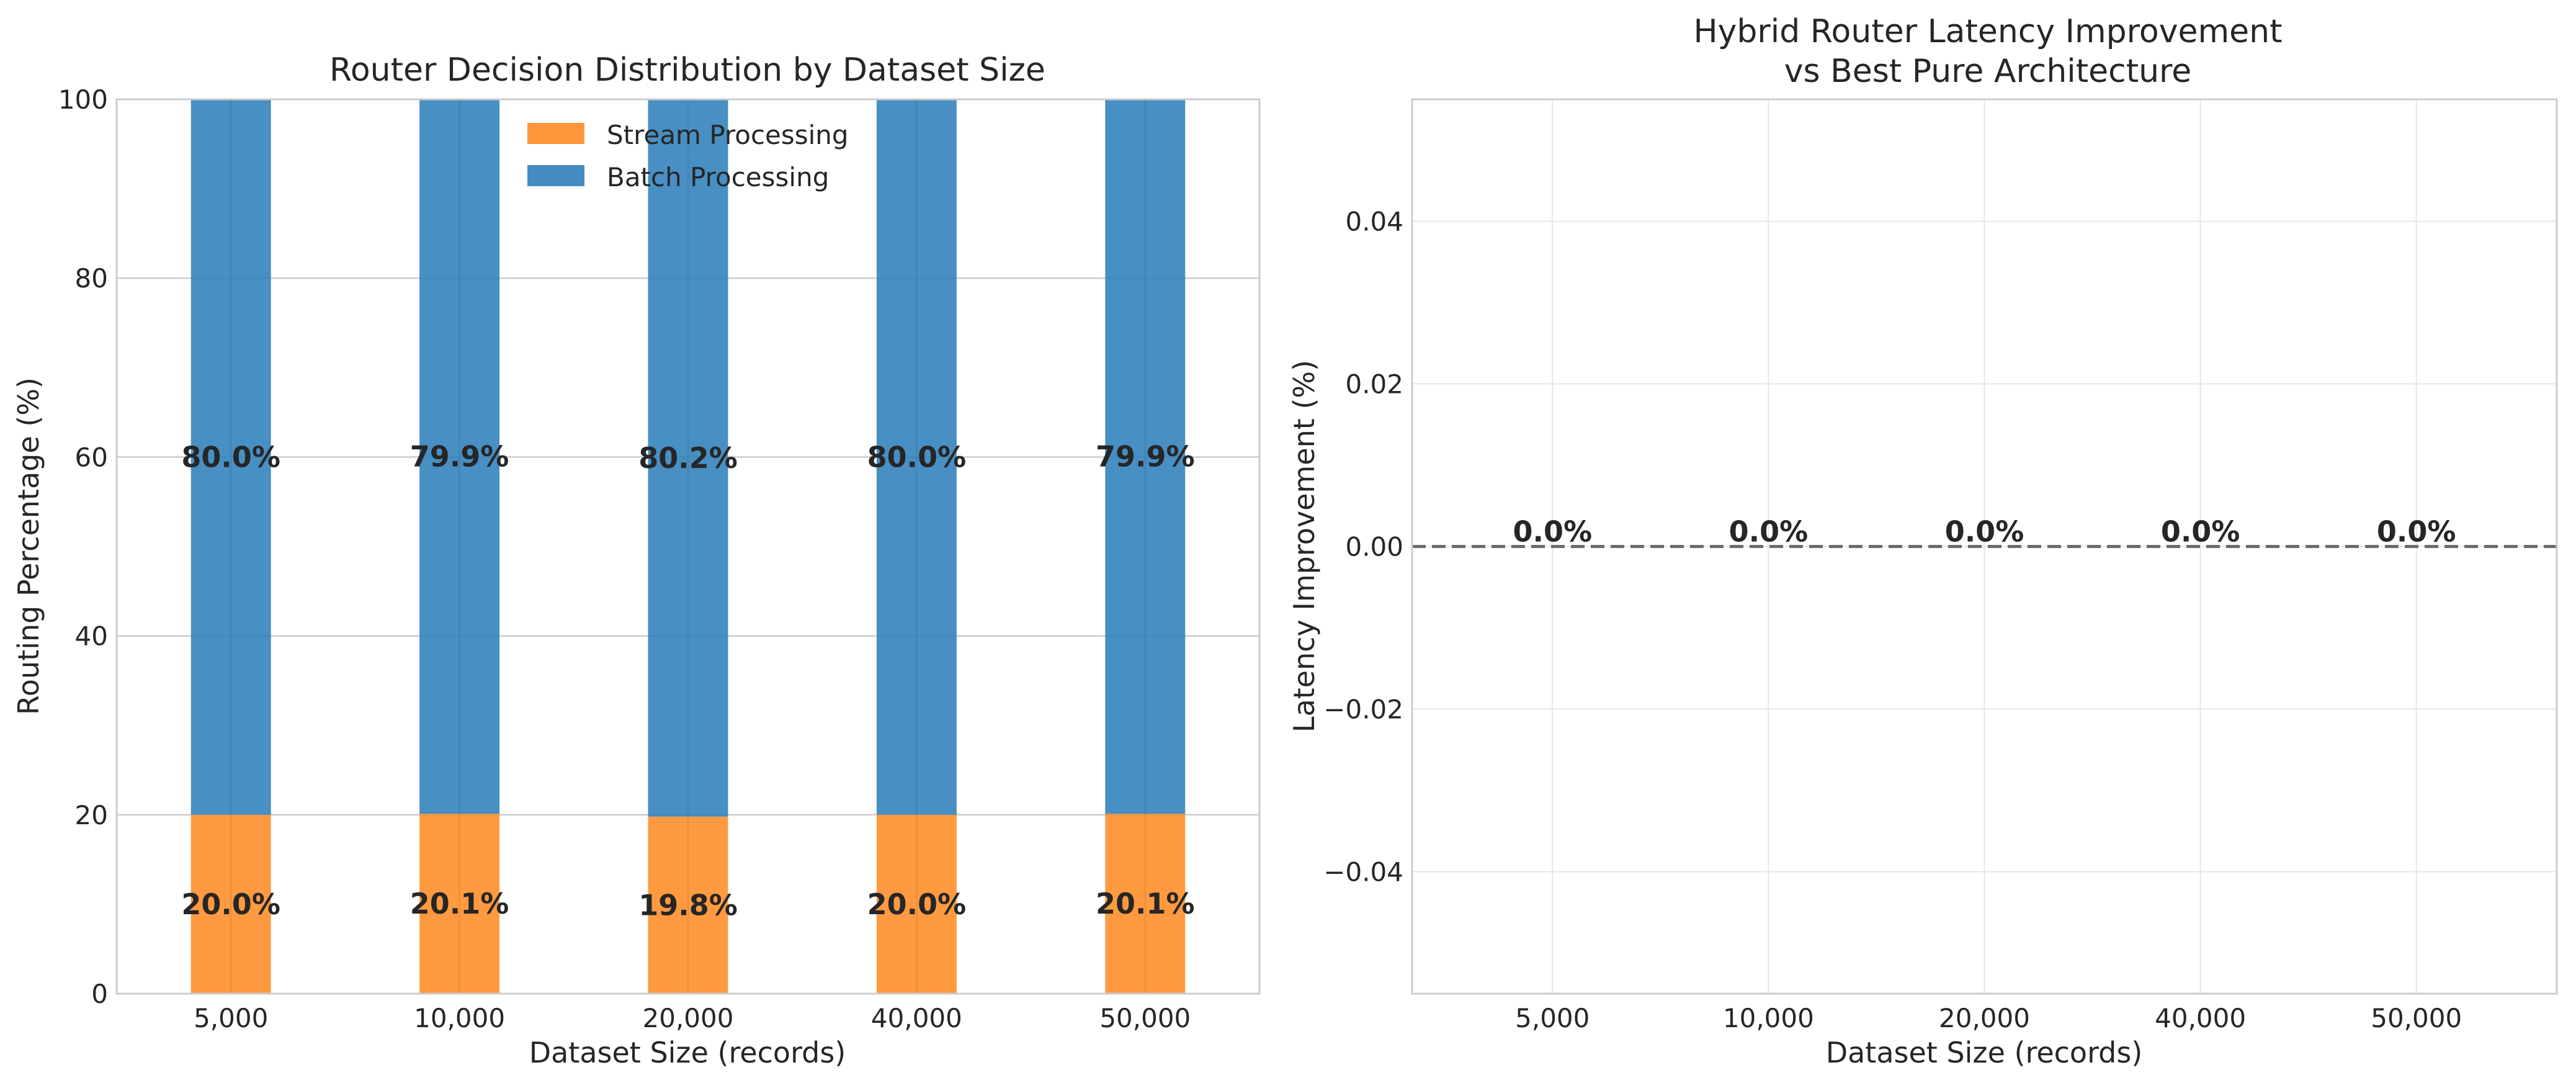  Describe the element at coordinates (1988, 32) in the screenshot. I see `right-chart-title-line-1: Hybrid Router Latency Improvement` at that location.